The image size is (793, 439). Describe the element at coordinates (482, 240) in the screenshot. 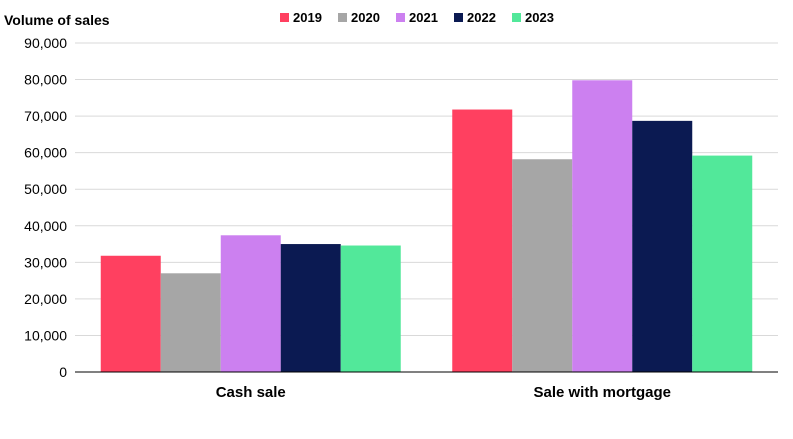

I see `bar-2019-sale-with-mortgage` at that location.